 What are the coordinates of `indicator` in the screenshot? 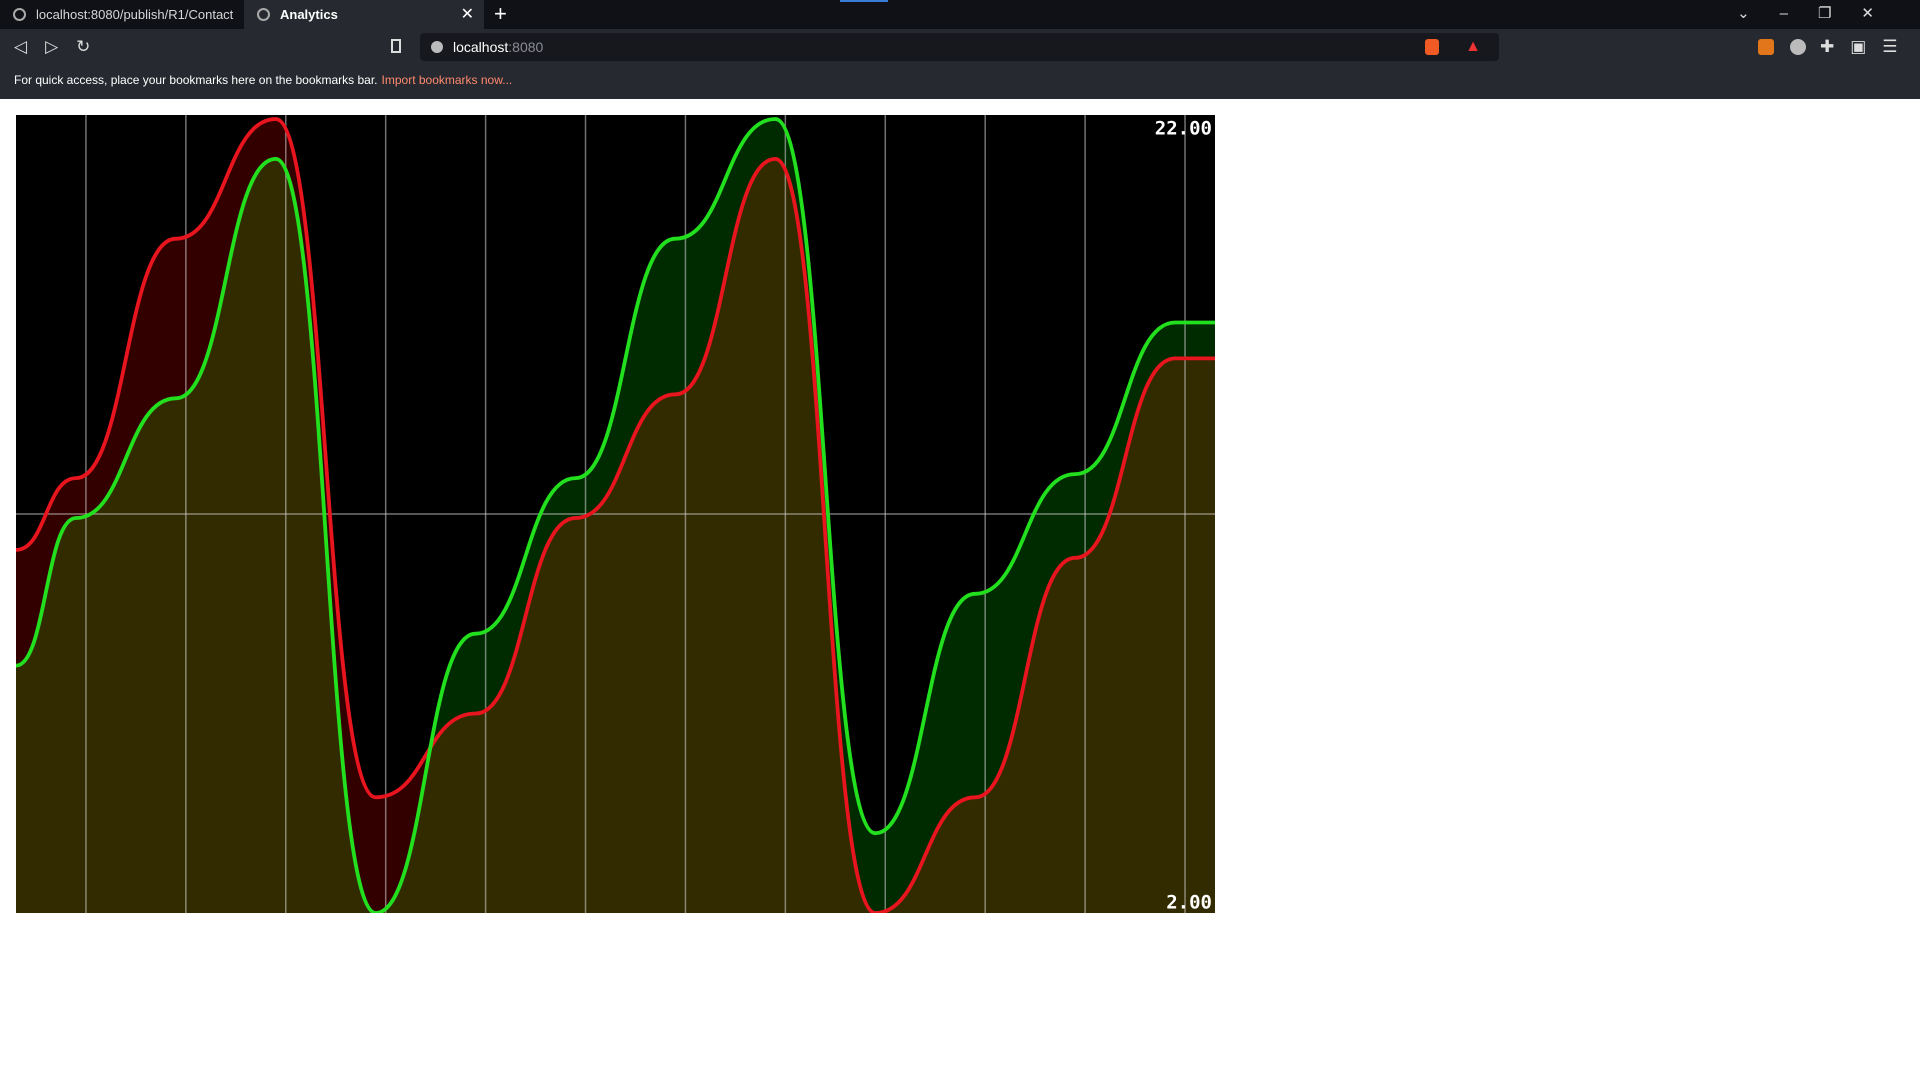 It's located at (864, 1).